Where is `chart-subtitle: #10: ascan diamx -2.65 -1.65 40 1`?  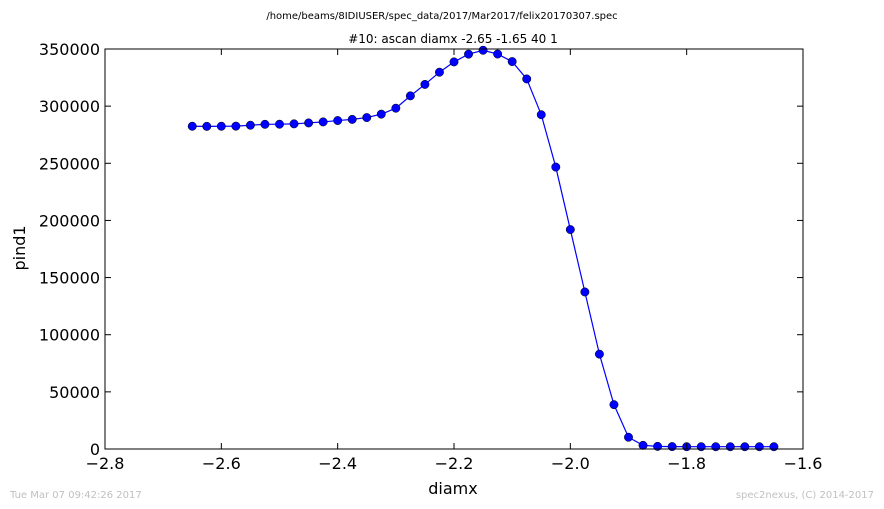
chart-subtitle: #10: ascan diamx -2.65 -1.65 40 1 is located at coordinates (453, 39).